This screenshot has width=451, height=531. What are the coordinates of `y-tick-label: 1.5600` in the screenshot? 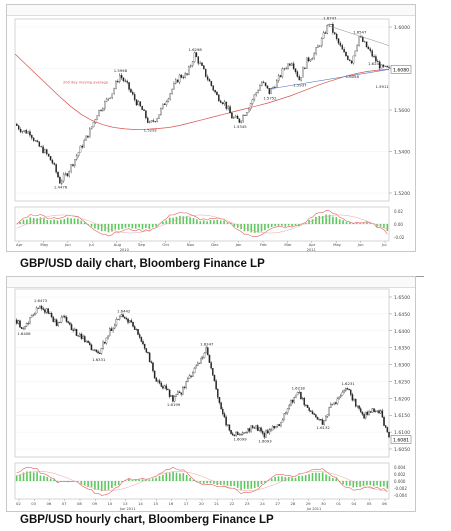 It's located at (402, 111).